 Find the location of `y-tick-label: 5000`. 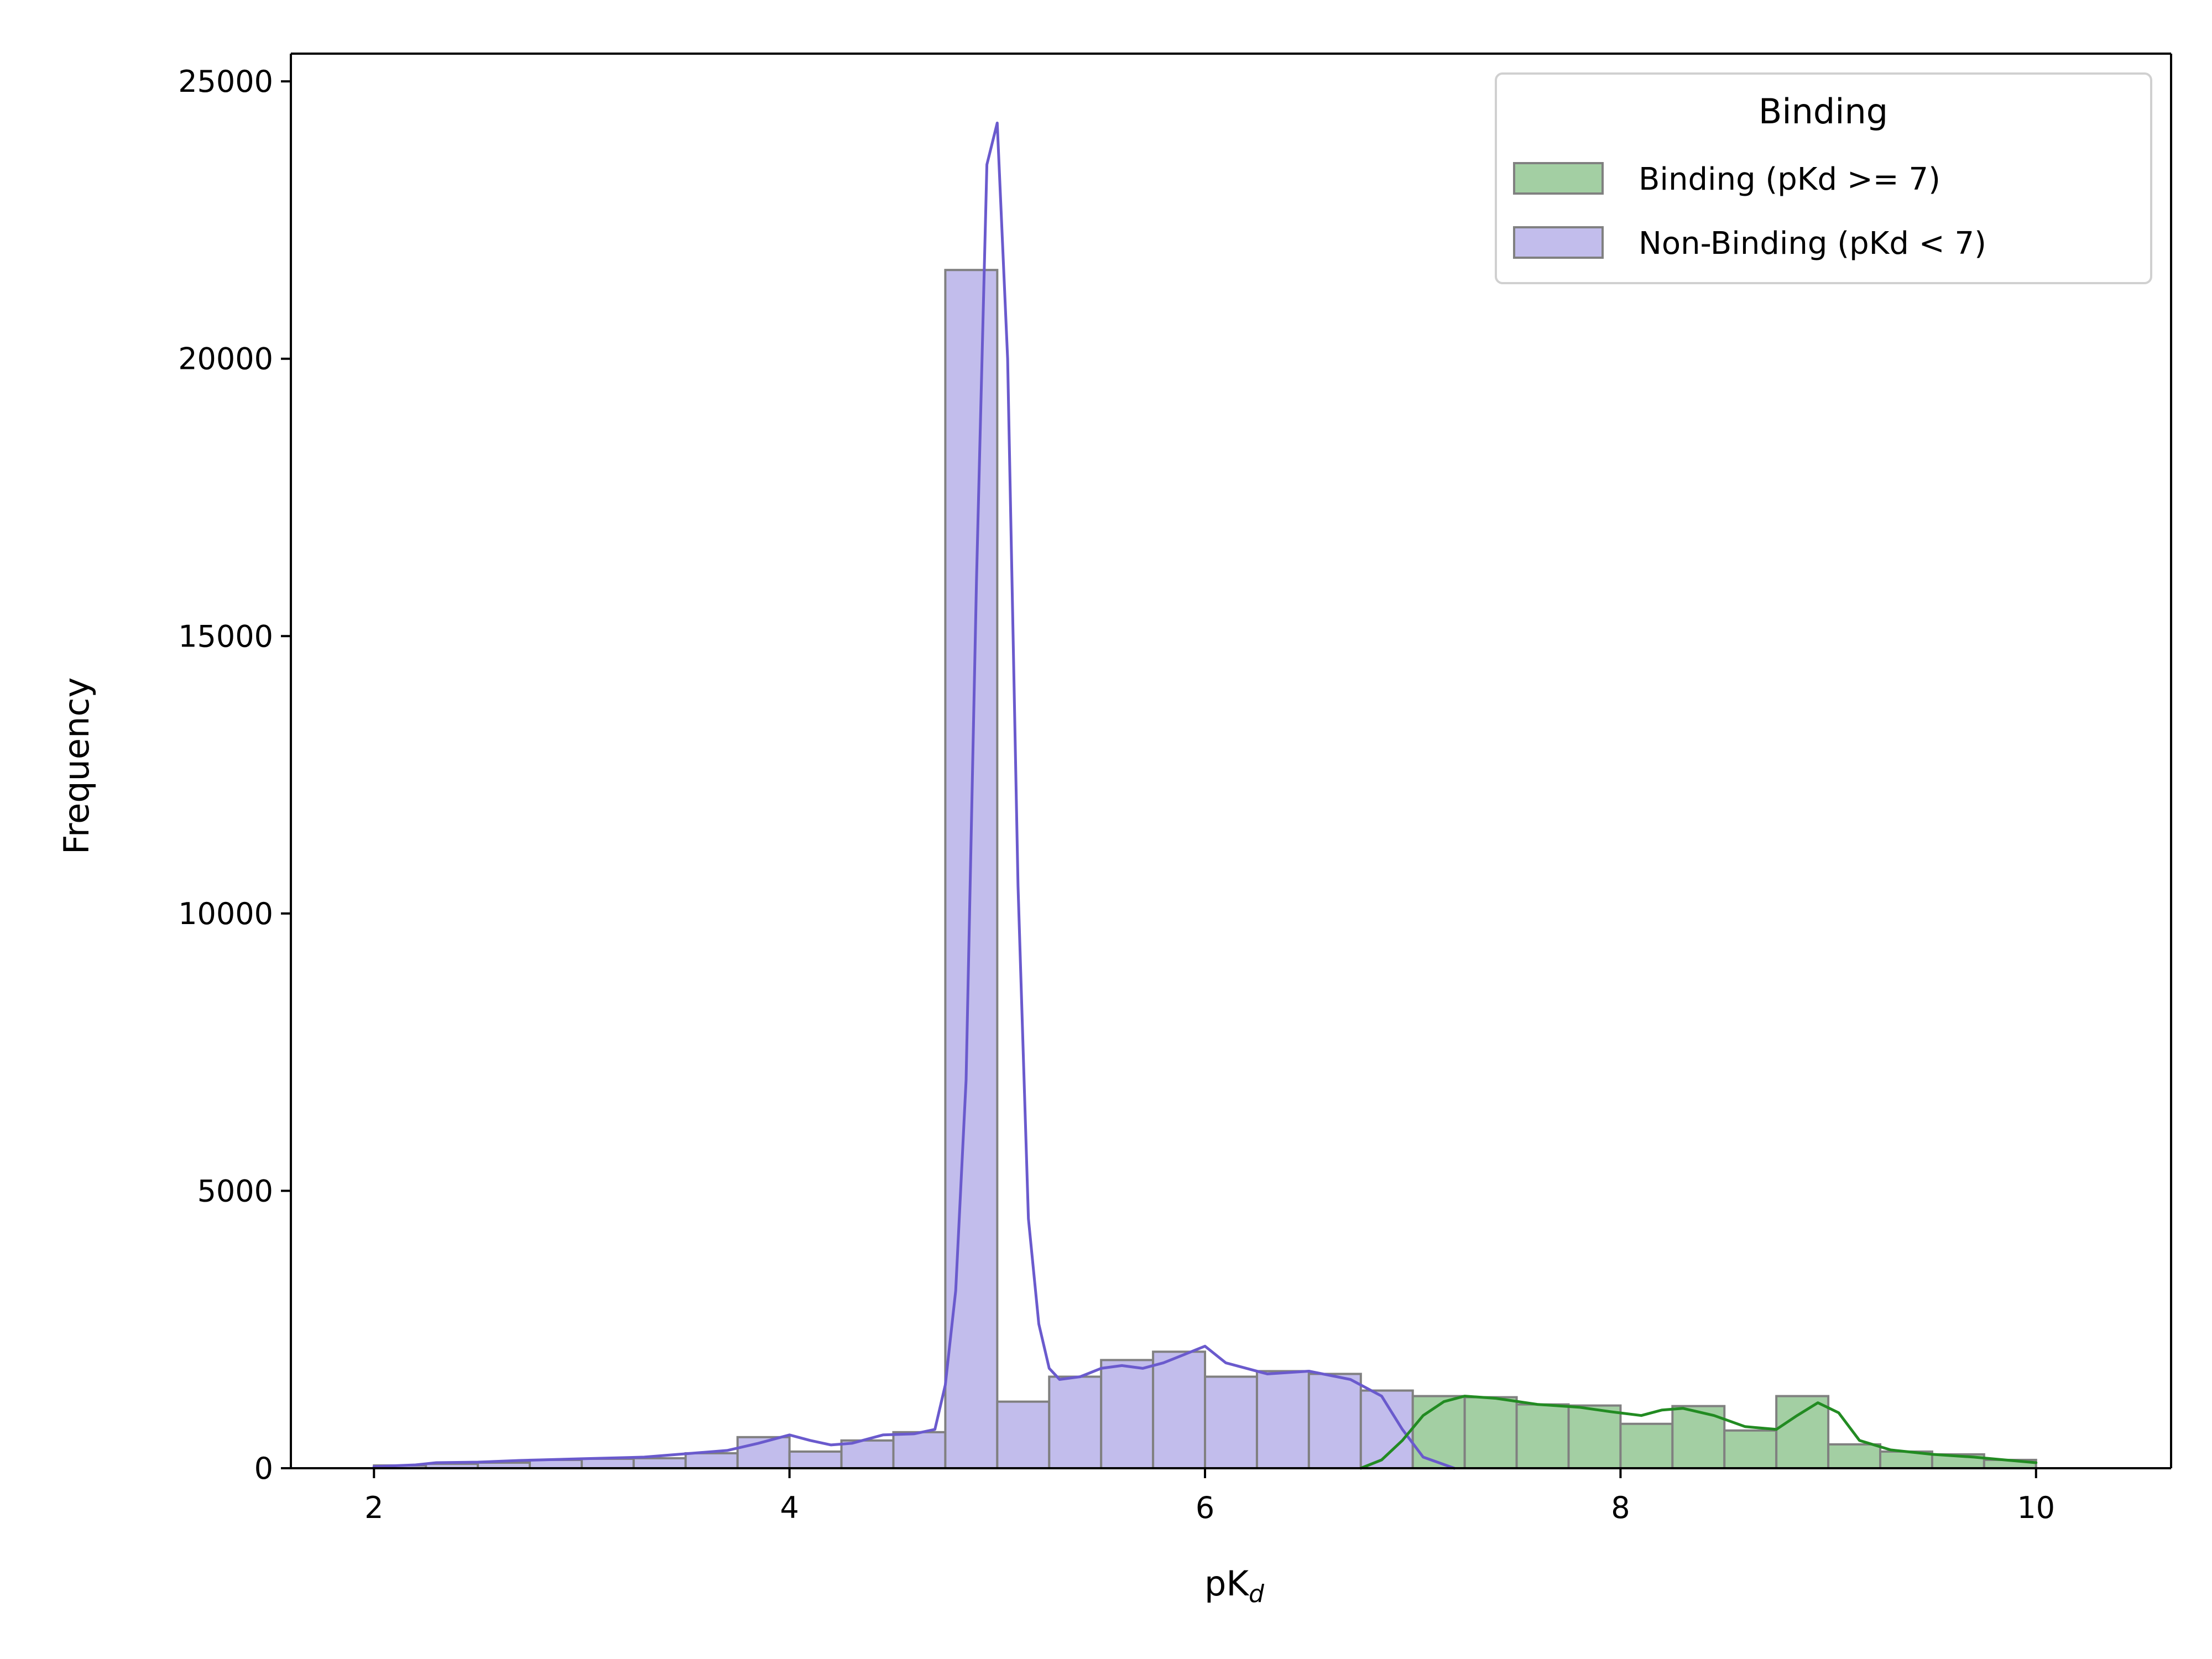

y-tick-label: 5000 is located at coordinates (235, 1190).